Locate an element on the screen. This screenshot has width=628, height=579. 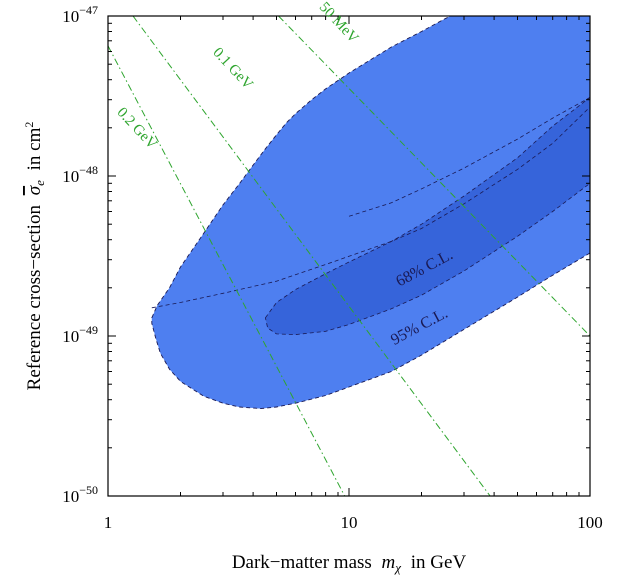
y-axis-symbol-sub: e is located at coordinates (39, 183).